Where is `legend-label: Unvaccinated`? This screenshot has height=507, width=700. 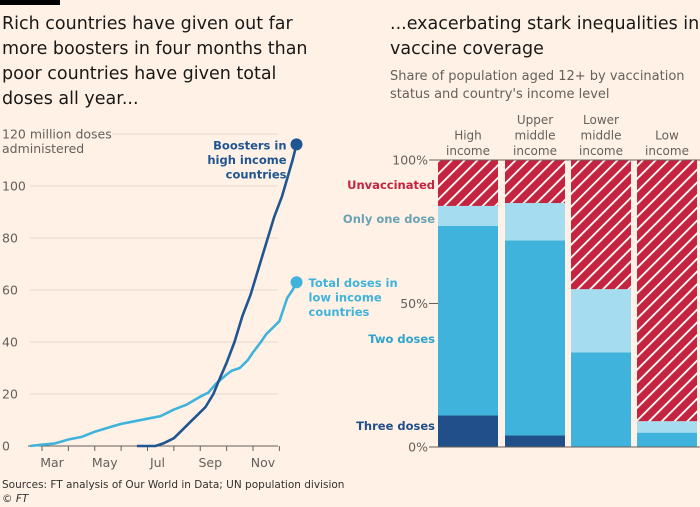 legend-label: Unvaccinated is located at coordinates (391, 185).